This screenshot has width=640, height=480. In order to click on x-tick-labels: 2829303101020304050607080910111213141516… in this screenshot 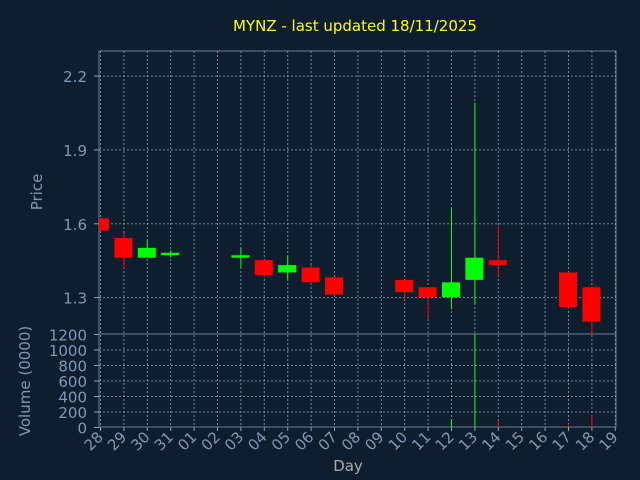, I will do `click(351, 440)`.